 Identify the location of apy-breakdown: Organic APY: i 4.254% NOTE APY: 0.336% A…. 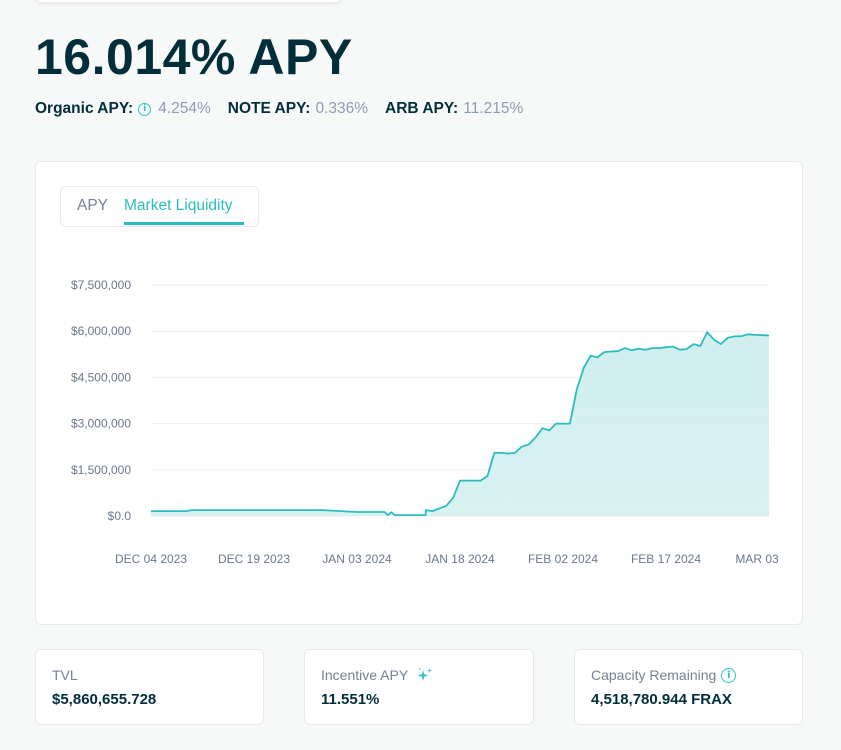
(287, 109).